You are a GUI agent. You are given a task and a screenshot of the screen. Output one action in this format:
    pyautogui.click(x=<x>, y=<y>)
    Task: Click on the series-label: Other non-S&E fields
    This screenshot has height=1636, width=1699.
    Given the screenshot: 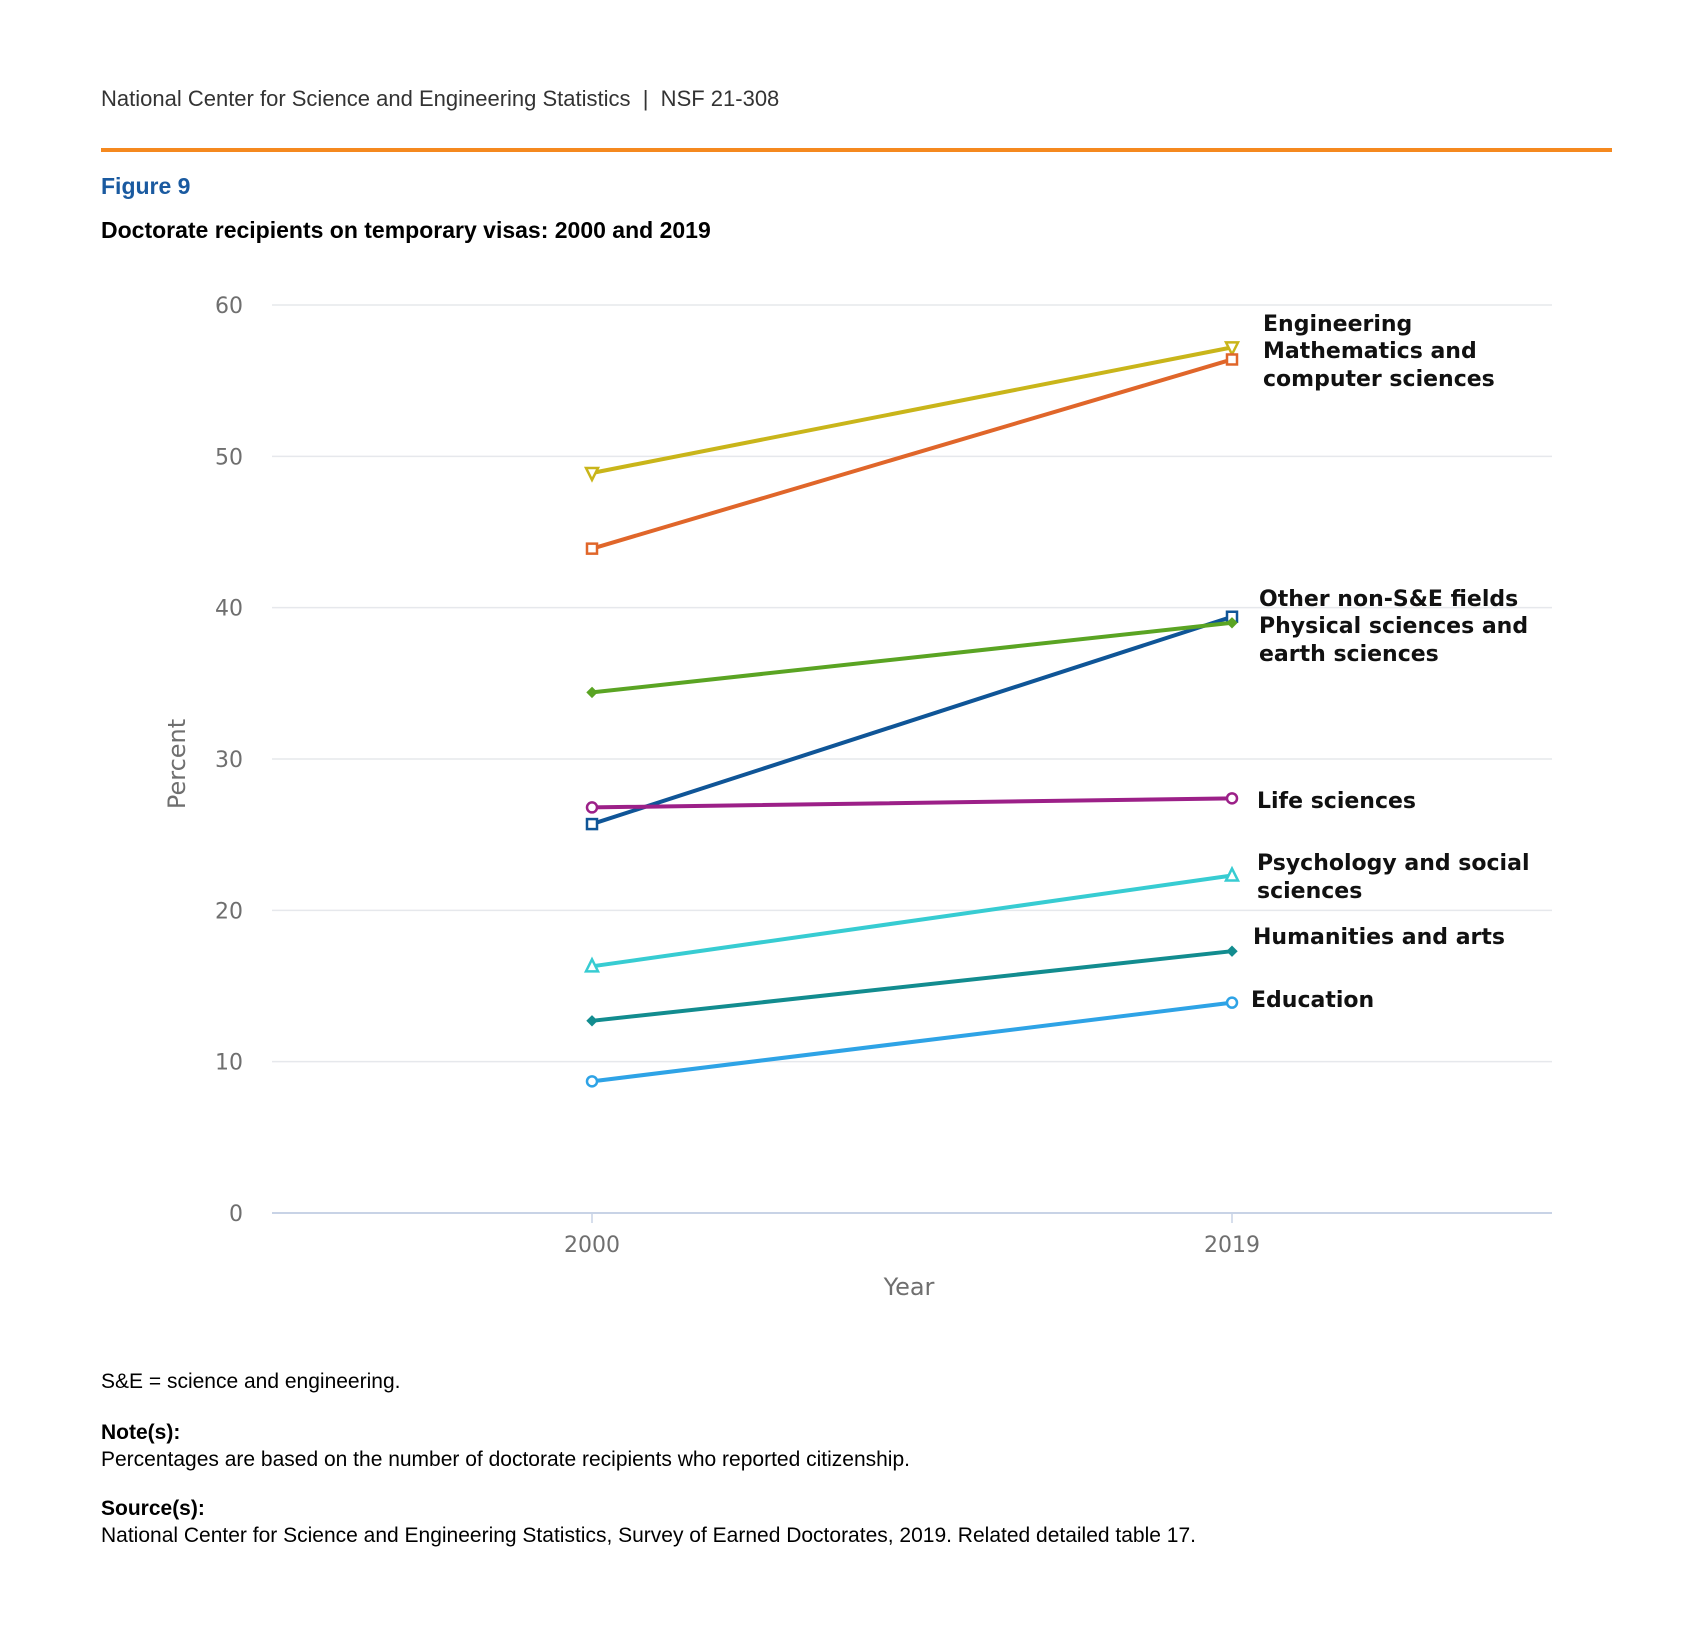 What is the action you would take?
    pyautogui.click(x=1388, y=599)
    